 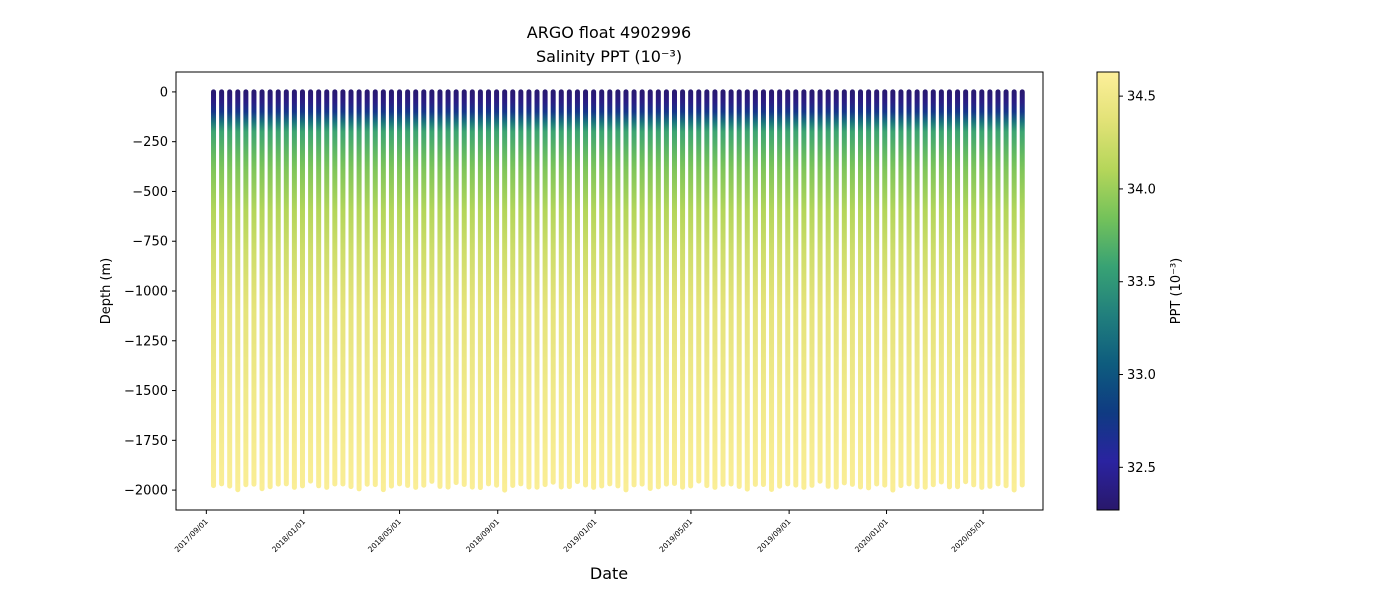 I want to click on y-axis: 0 −250 −500 −750 −1000 −1250 −1500 −1750 −2000, so click(x=150, y=292).